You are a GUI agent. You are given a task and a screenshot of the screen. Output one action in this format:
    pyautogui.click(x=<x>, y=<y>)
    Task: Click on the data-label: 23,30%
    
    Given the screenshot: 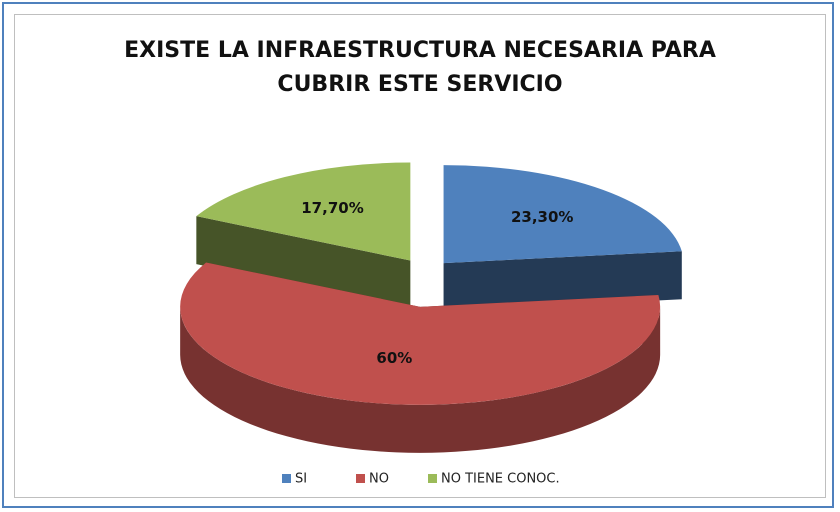 What is the action you would take?
    pyautogui.click(x=542, y=217)
    